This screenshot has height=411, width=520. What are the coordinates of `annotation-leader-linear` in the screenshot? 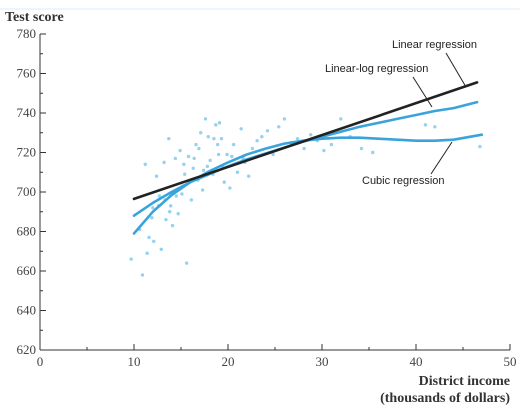 It's located at (456, 70).